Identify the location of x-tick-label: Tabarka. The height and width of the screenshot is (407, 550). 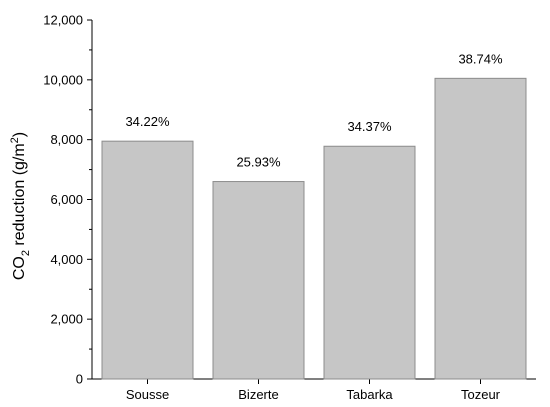
(369, 394).